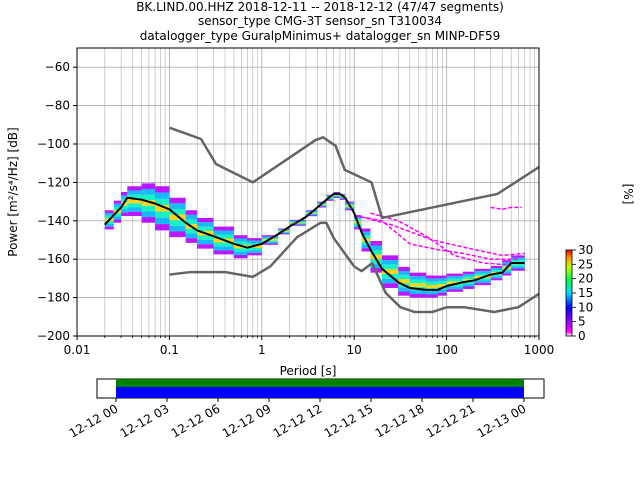 The height and width of the screenshot is (480, 640). I want to click on y-tick-label: −140, so click(53, 221).